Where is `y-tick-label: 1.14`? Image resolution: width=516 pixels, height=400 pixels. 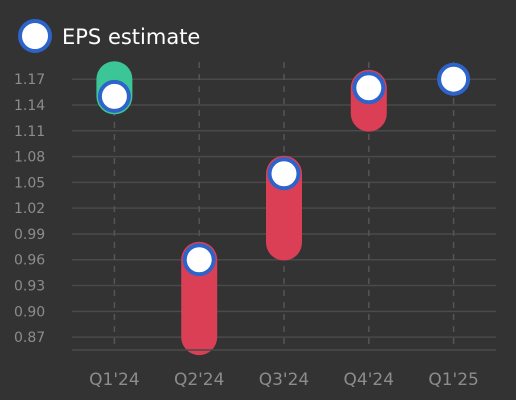
y-tick-label: 1.14 is located at coordinates (29, 106).